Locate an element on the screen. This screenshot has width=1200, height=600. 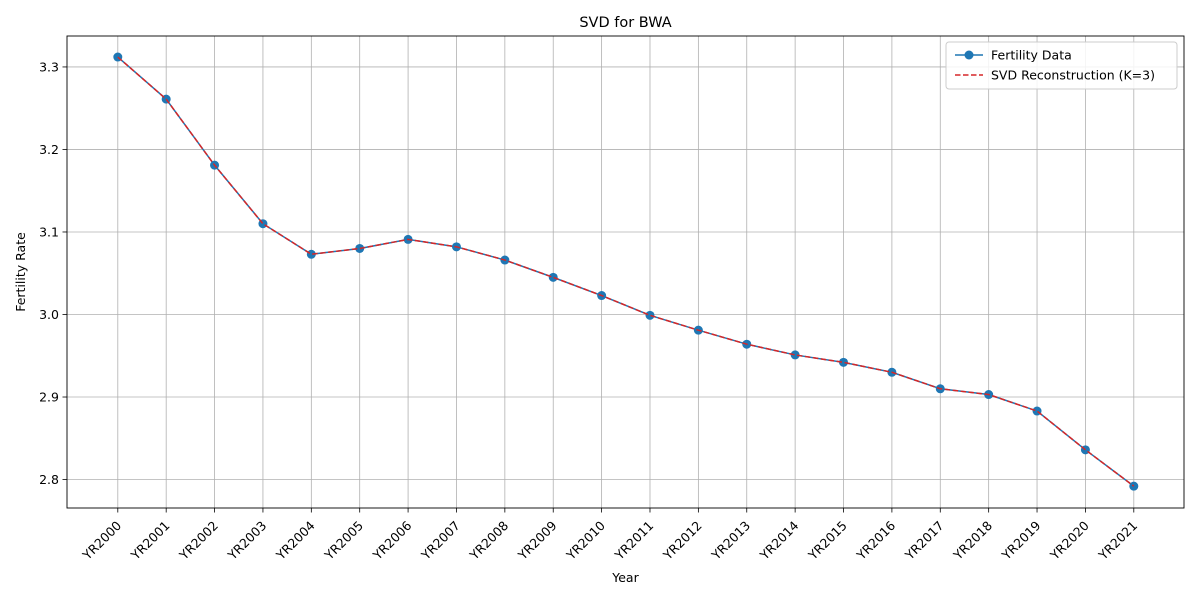
y-tick-label: 2.9 is located at coordinates (49, 397).